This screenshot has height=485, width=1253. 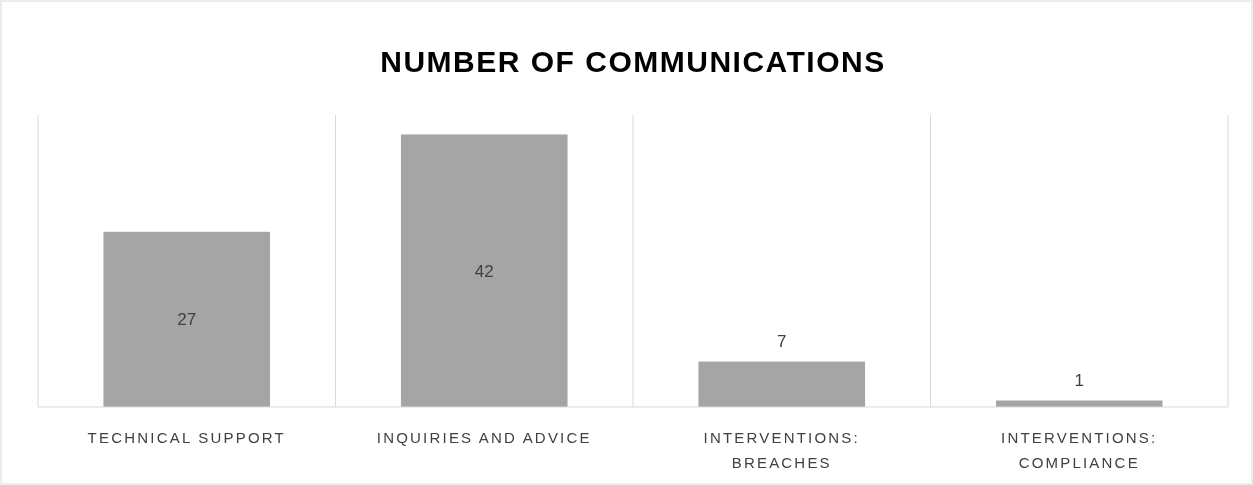 What do you see at coordinates (1079, 380) in the screenshot?
I see `data-label: 1` at bounding box center [1079, 380].